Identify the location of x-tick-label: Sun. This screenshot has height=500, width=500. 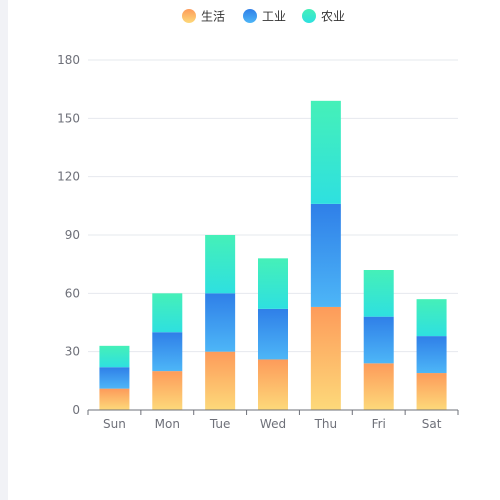
(114, 424).